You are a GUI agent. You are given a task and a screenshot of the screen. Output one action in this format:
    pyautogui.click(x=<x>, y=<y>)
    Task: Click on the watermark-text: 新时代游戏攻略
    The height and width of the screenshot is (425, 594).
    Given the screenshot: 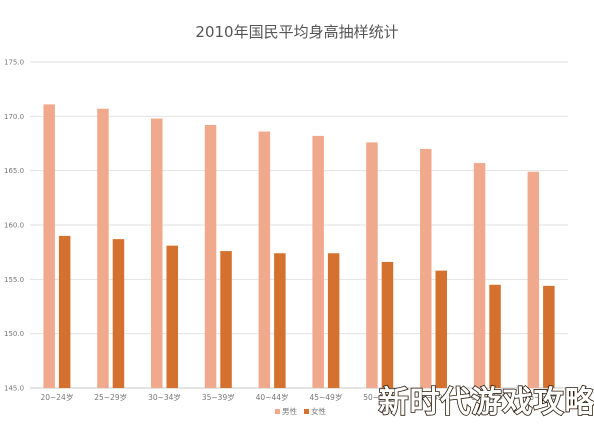 What is the action you would take?
    pyautogui.click(x=486, y=402)
    